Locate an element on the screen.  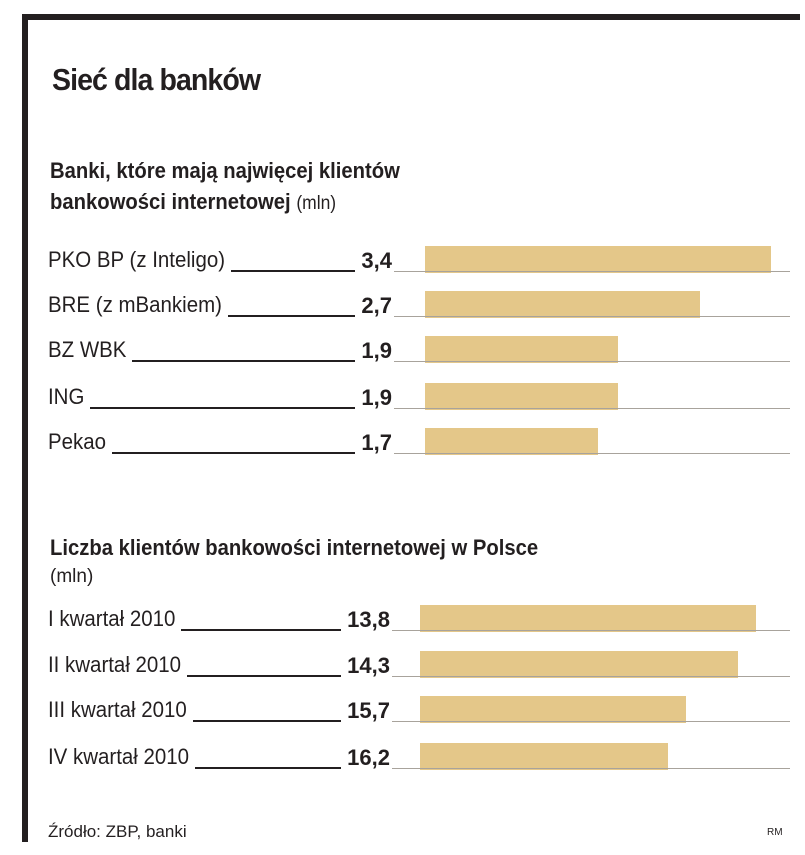
chart2-category-label: IV kwartał 2010 is located at coordinates (119, 756).